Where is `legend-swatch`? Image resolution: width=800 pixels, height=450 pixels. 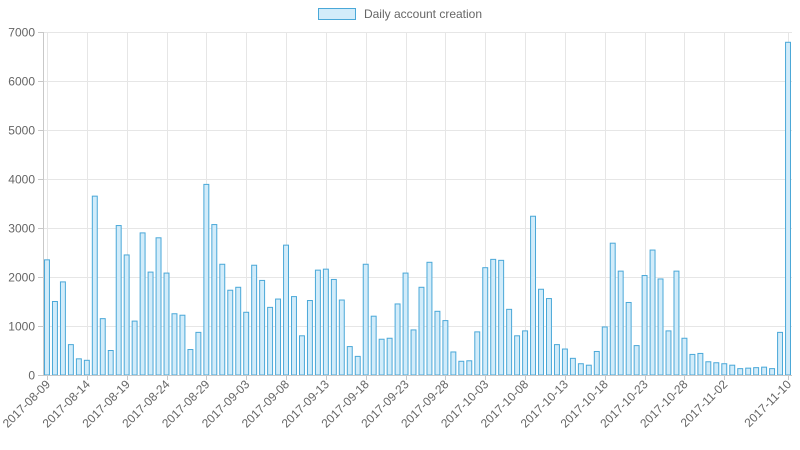 legend-swatch is located at coordinates (336, 14).